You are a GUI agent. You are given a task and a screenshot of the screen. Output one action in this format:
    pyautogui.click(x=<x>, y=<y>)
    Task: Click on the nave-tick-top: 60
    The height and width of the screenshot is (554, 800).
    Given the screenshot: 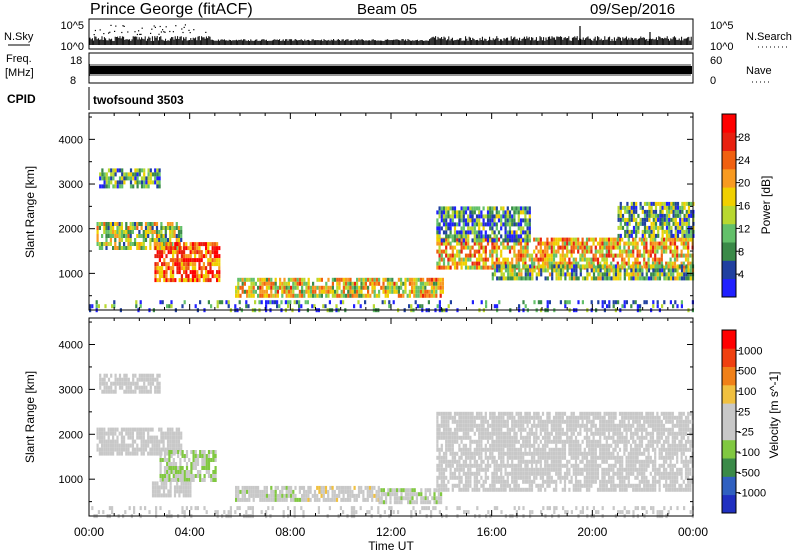 What is the action you would take?
    pyautogui.click(x=716, y=61)
    